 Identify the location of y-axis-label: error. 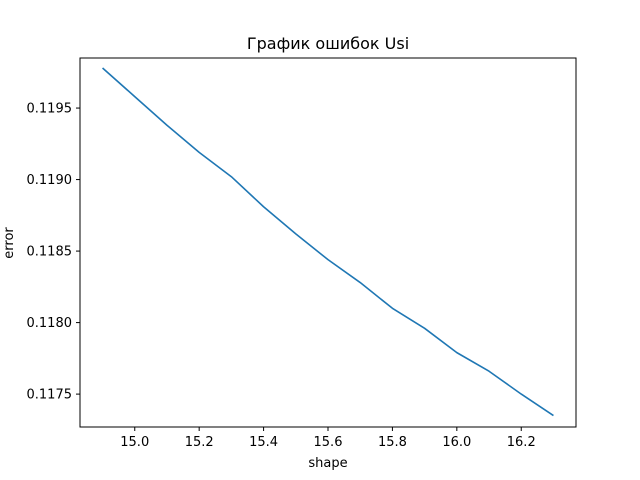
(9, 243).